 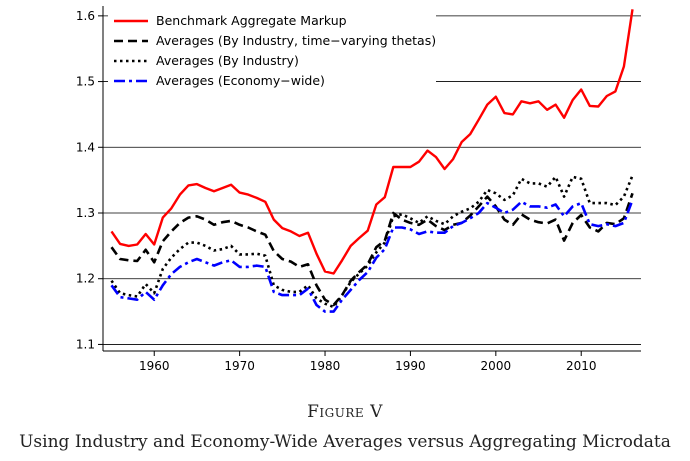 What do you see at coordinates (85, 213) in the screenshot?
I see `y-tick-label: 1.3` at bounding box center [85, 213].